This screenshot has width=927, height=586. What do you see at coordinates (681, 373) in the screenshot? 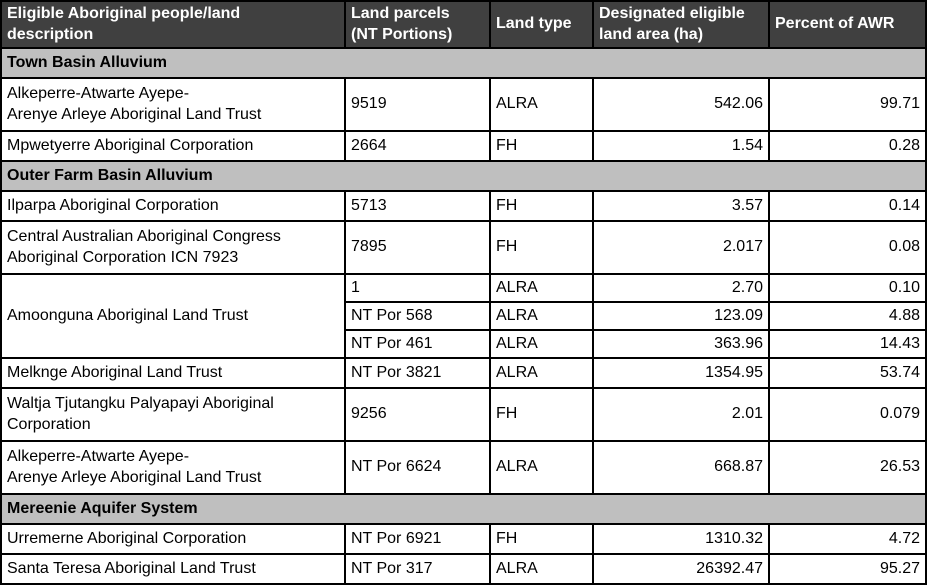
I see `area-cell: 1354.95` at bounding box center [681, 373].